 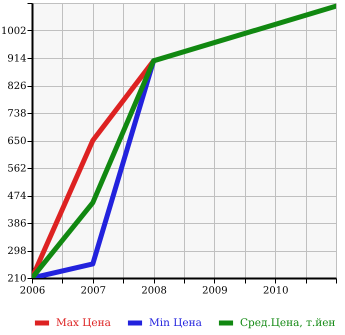 What do you see at coordinates (83, 323) in the screenshot?
I see `legend-label: Max Цена` at bounding box center [83, 323].